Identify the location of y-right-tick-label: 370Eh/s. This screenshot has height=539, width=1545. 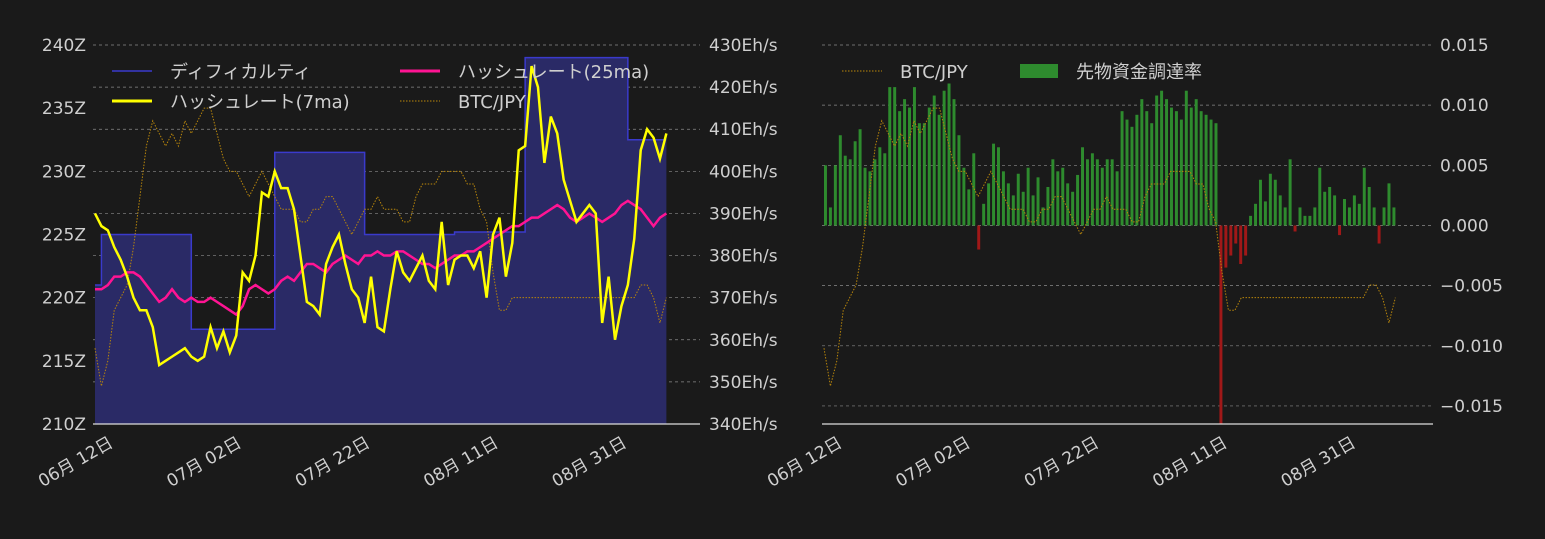
(743, 299).